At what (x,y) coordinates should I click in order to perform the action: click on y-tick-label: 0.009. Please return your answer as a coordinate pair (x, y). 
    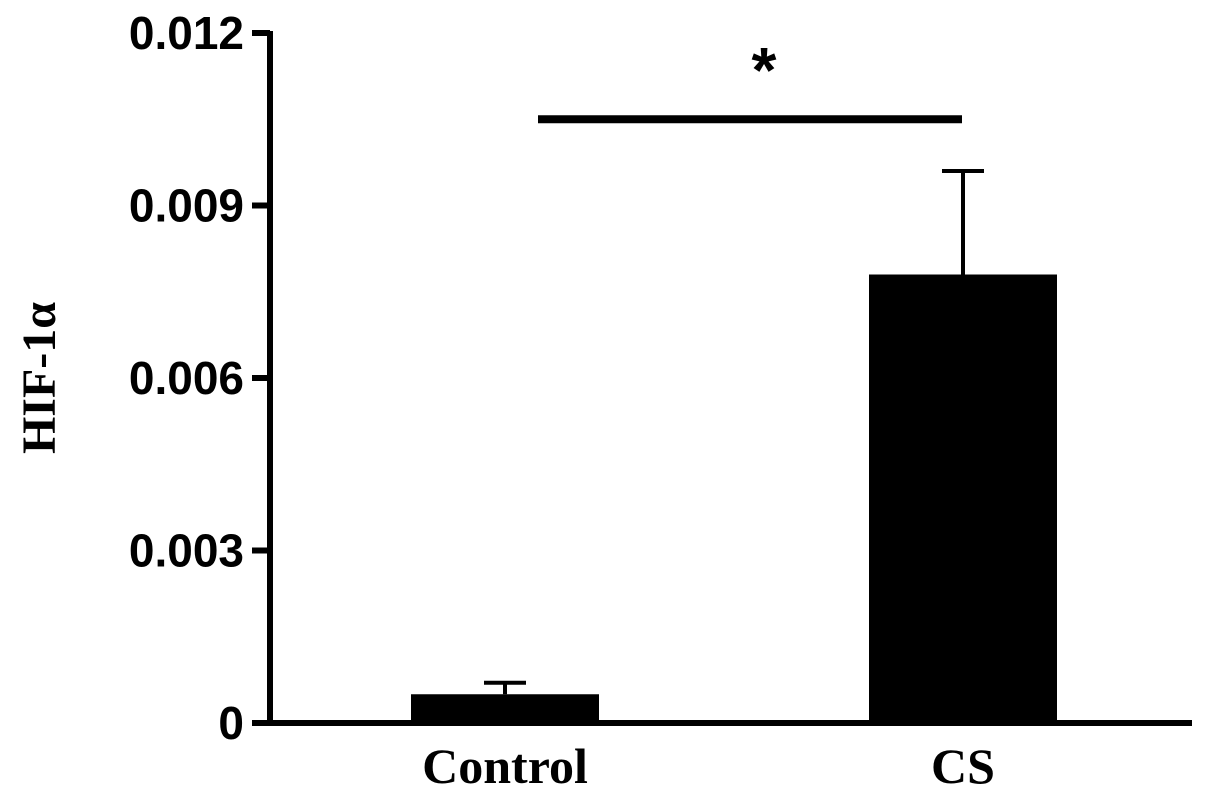
    Looking at the image, I should click on (186, 206).